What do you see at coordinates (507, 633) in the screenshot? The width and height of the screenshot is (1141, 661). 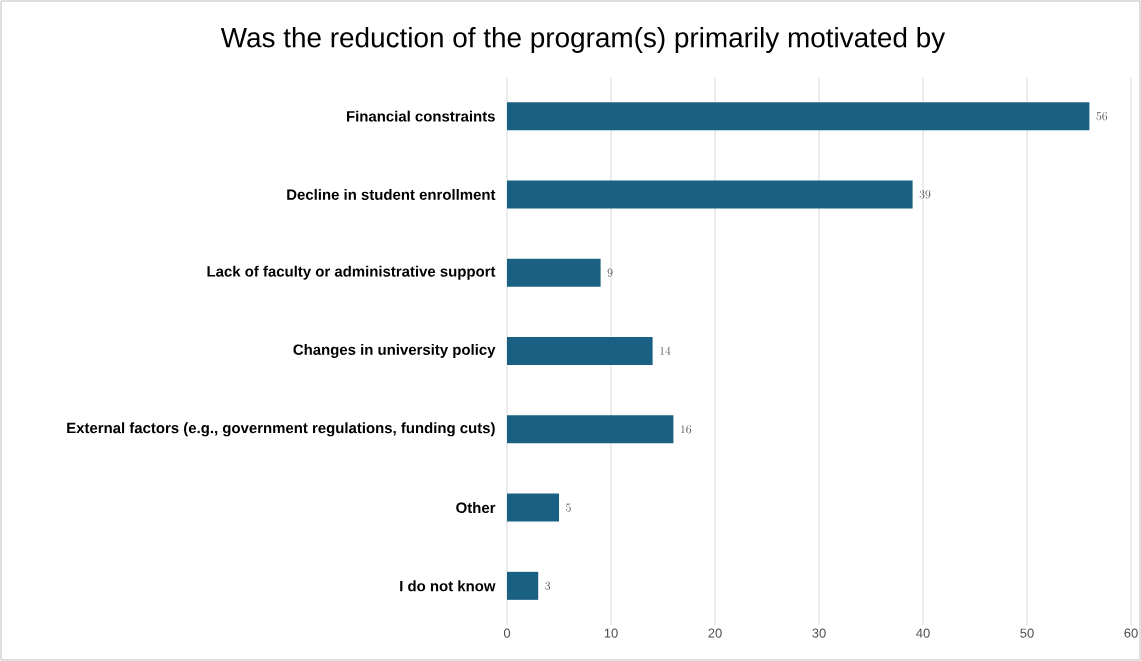 I see `x-tick-label: 0` at bounding box center [507, 633].